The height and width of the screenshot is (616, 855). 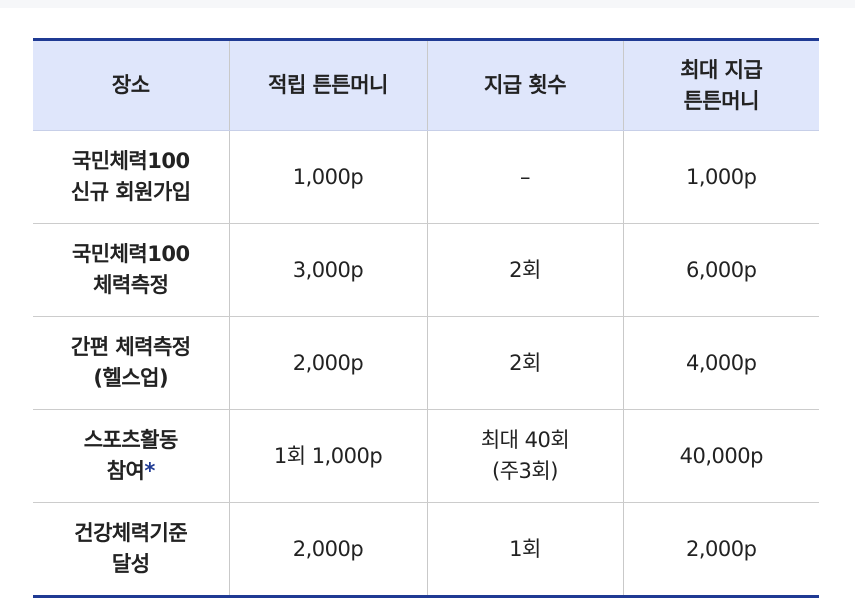 What do you see at coordinates (131, 177) in the screenshot?
I see `cell-place: 국민체력100 신규 회원가입` at bounding box center [131, 177].